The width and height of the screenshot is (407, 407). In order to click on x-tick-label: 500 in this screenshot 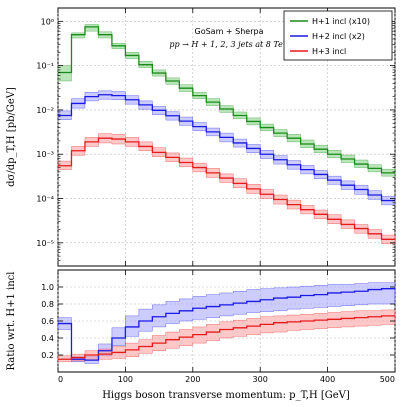, I will do `click(387, 379)`.